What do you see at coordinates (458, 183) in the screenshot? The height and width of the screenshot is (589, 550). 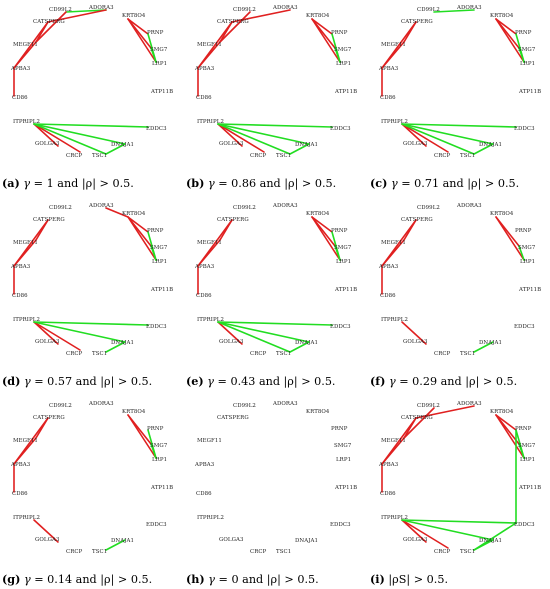 I see `subfigure-caption: (c) γ = 0.71 and |ρ| > 0.5.` at bounding box center [458, 183].